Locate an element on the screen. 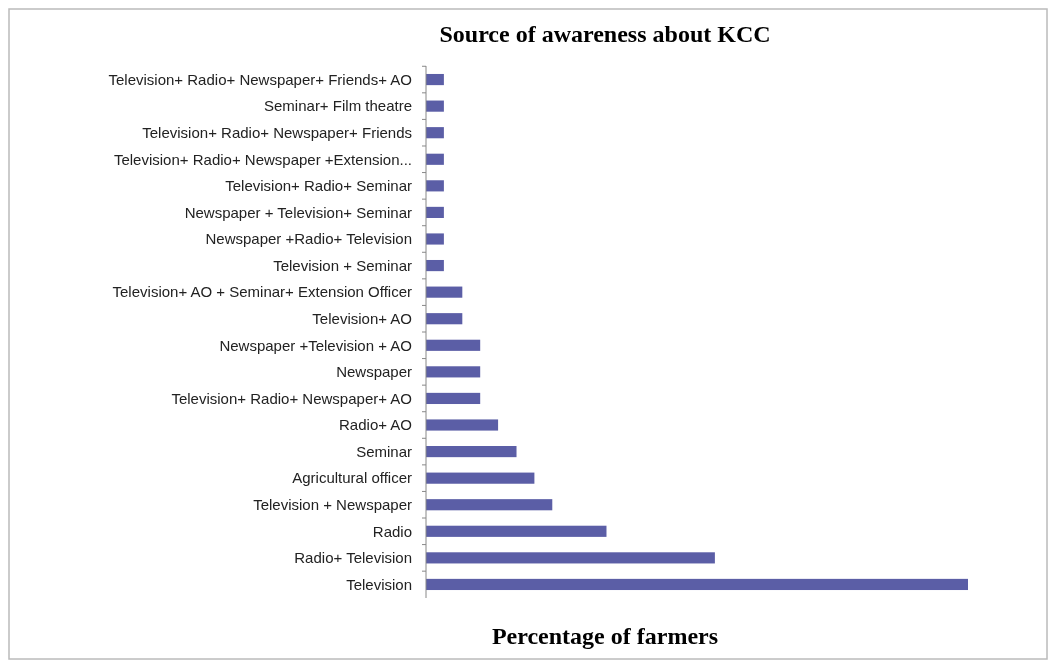 Image resolution: width=1055 pixels, height=670 pixels. y-tick-label: Television is located at coordinates (379, 584).